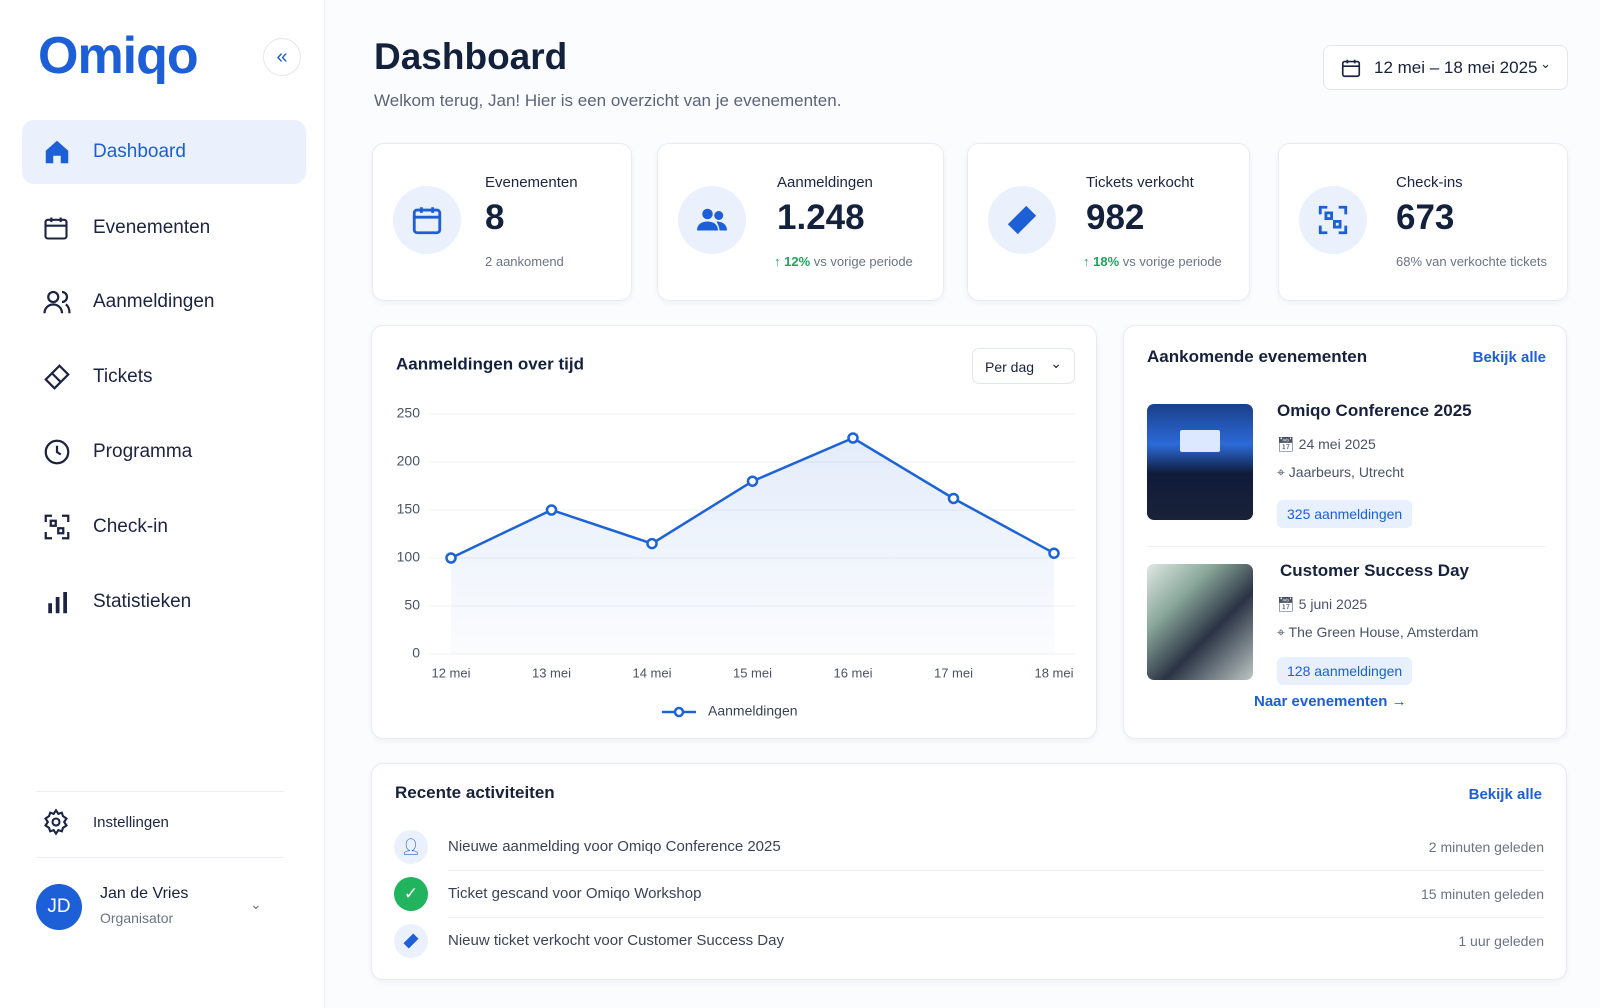  I want to click on page-title: Dashboard, so click(471, 56).